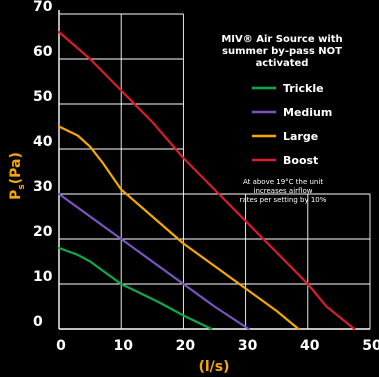  What do you see at coordinates (43, 7) in the screenshot?
I see `y-tick-label: 70` at bounding box center [43, 7].